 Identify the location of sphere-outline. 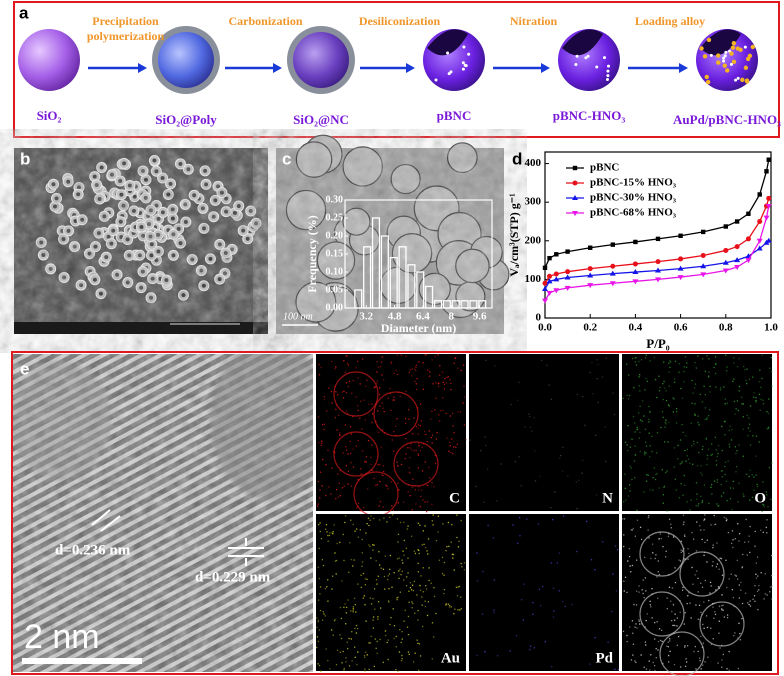
(722, 624).